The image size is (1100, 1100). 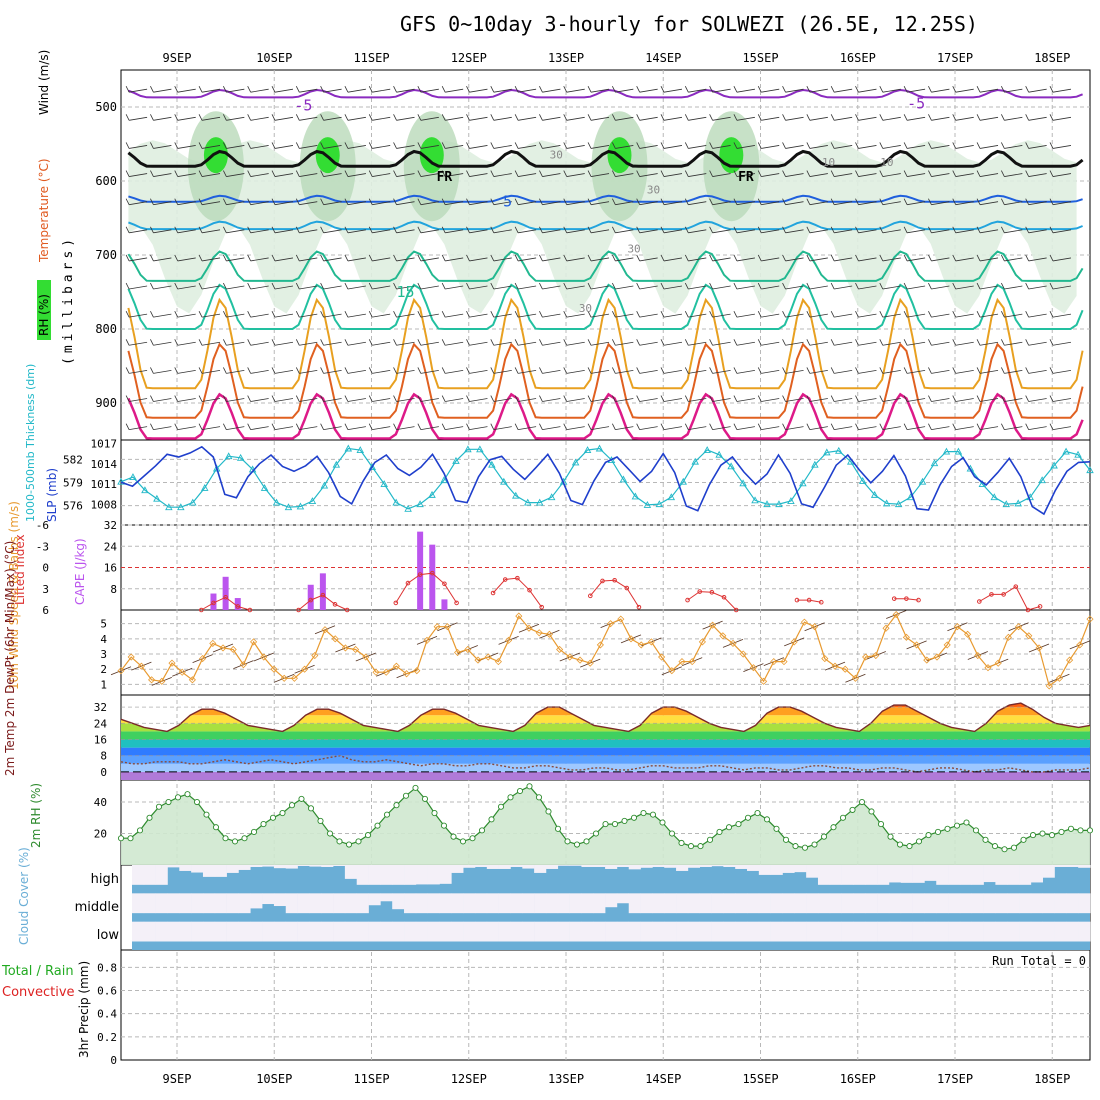 I want to click on wind-tick: 4, so click(x=103, y=639).